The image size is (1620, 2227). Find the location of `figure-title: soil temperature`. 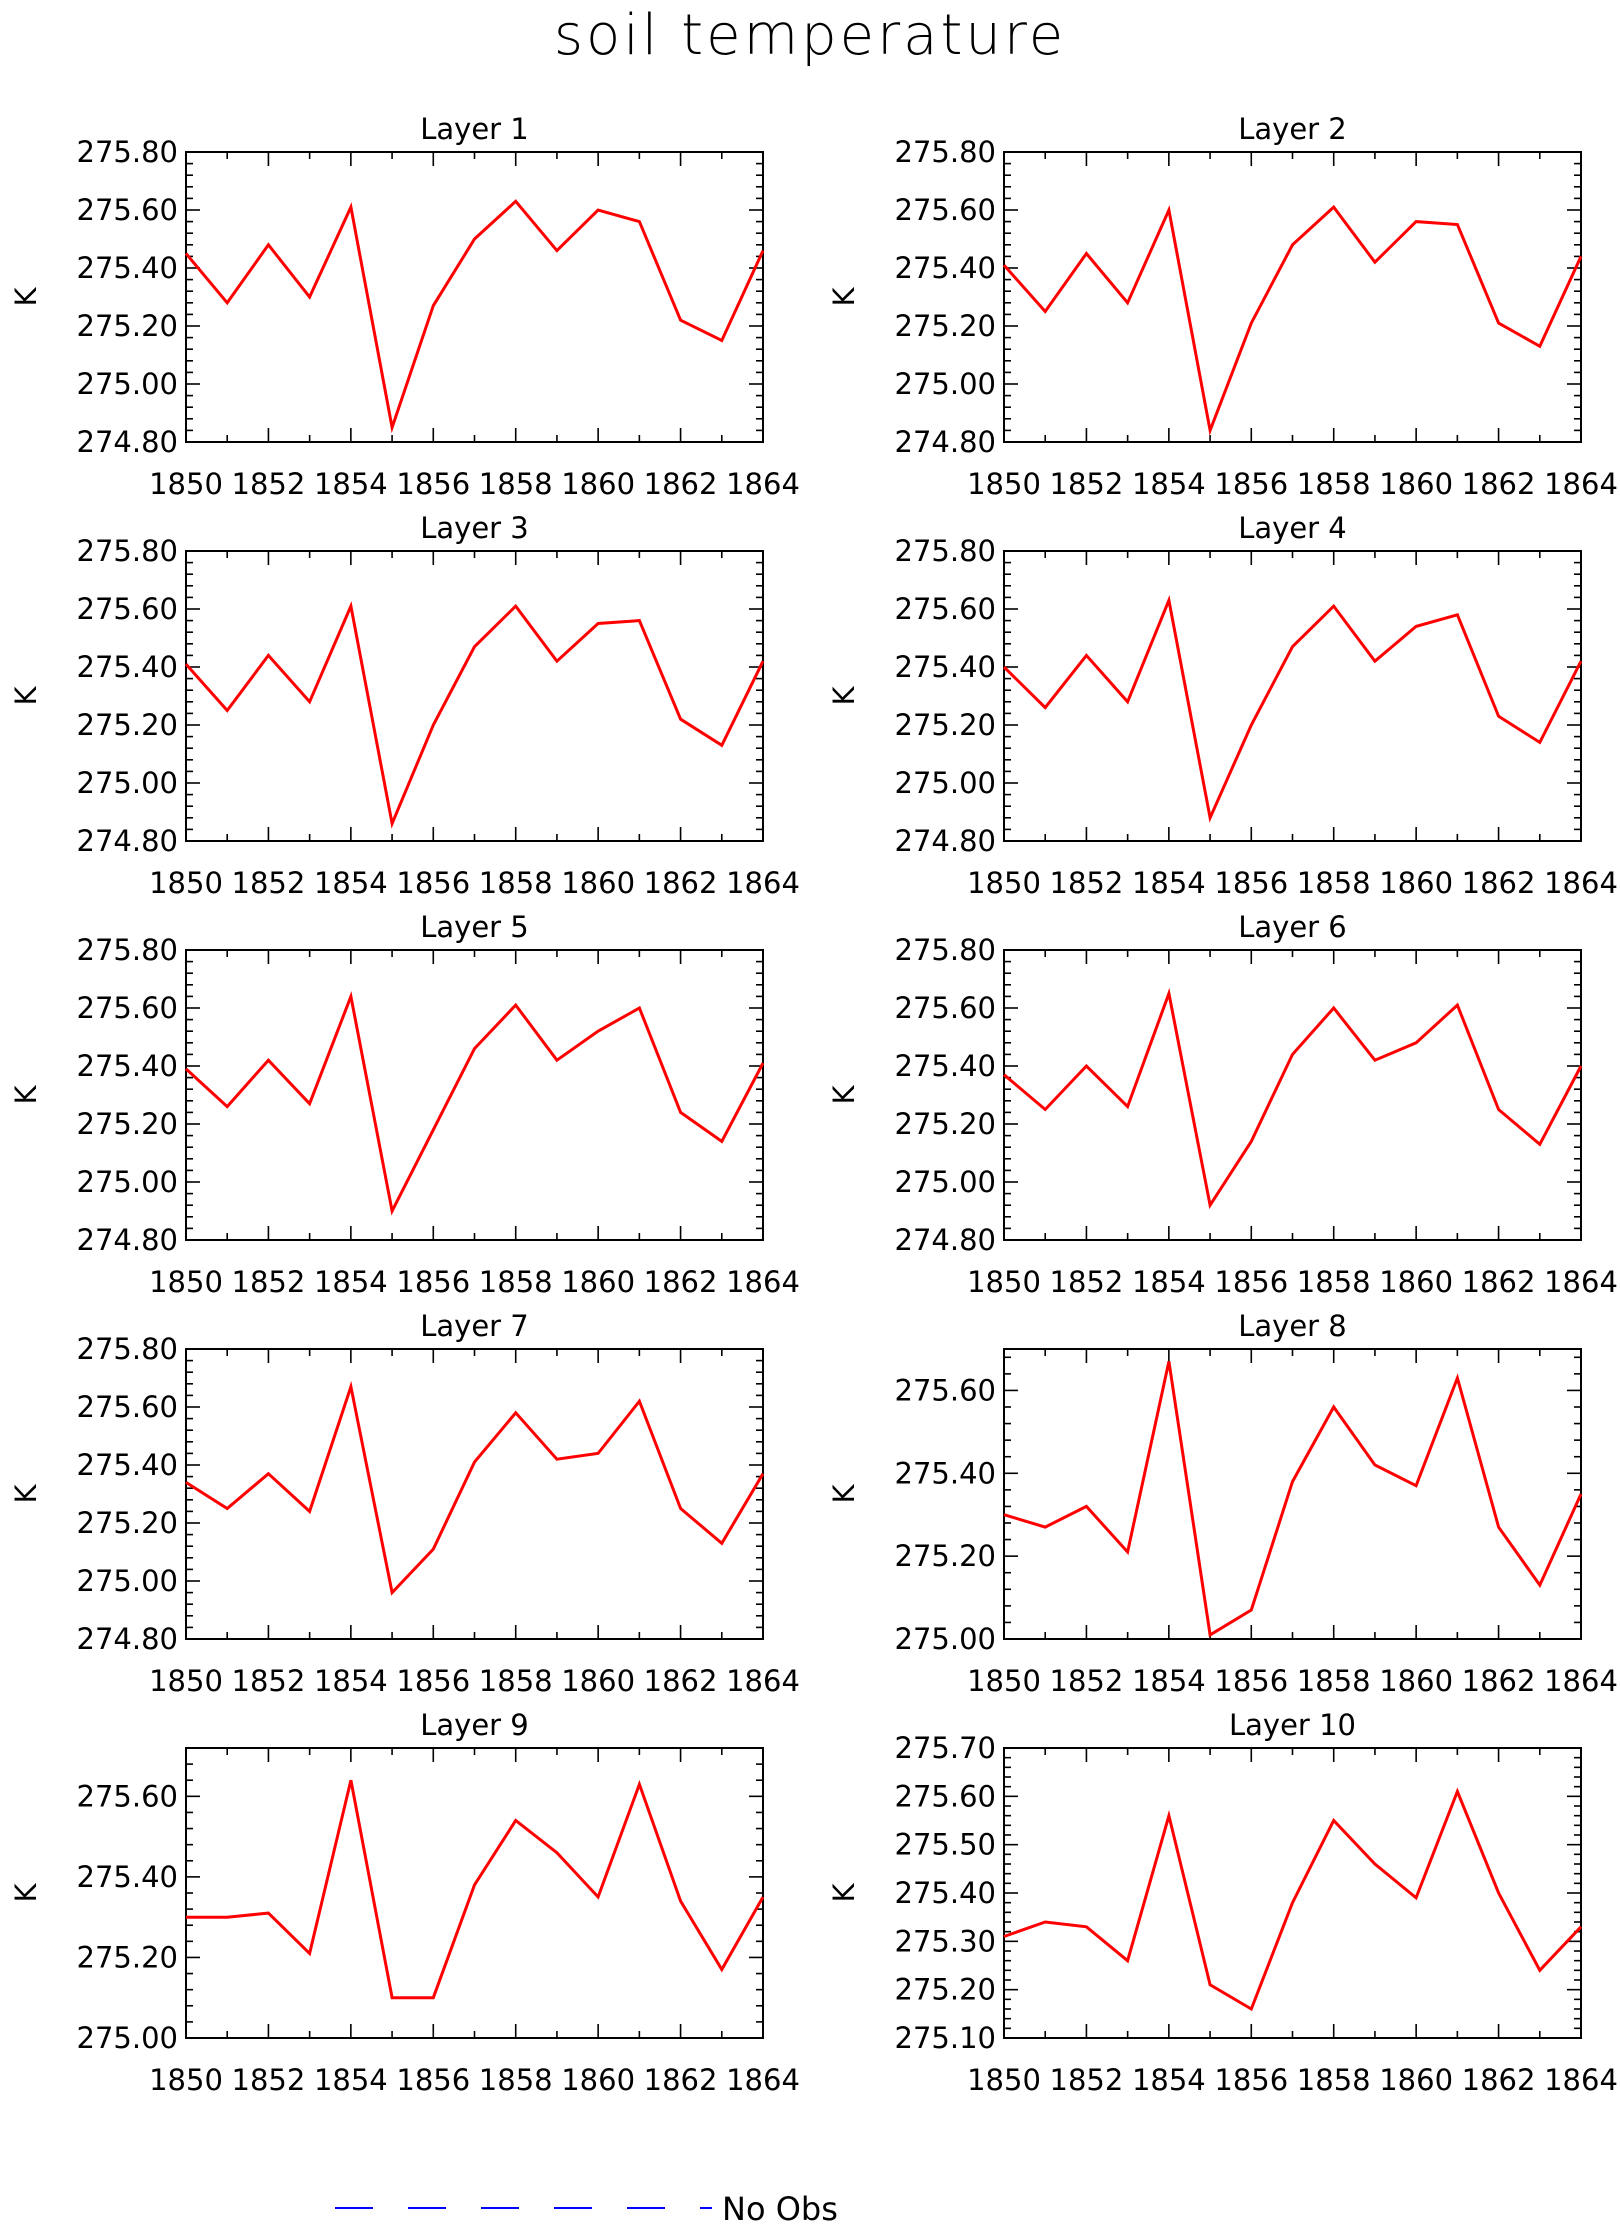

figure-title: soil temperature is located at coordinates (810, 35).